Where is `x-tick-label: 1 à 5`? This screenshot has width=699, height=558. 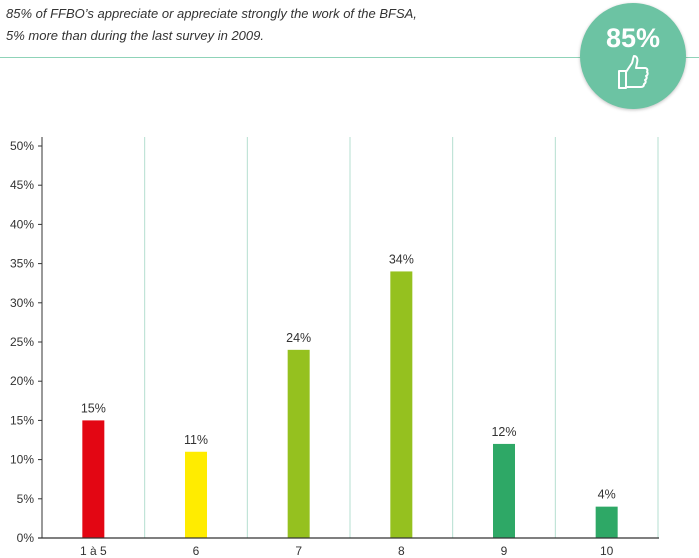 x-tick-label: 1 à 5 is located at coordinates (93, 551).